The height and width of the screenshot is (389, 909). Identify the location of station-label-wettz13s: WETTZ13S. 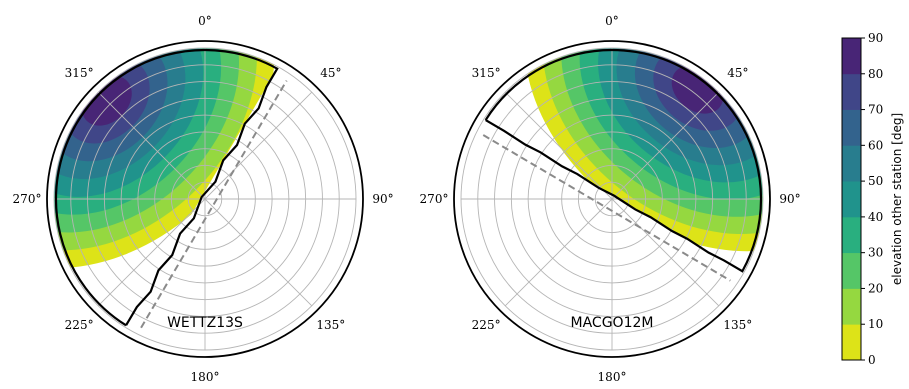
(205, 323).